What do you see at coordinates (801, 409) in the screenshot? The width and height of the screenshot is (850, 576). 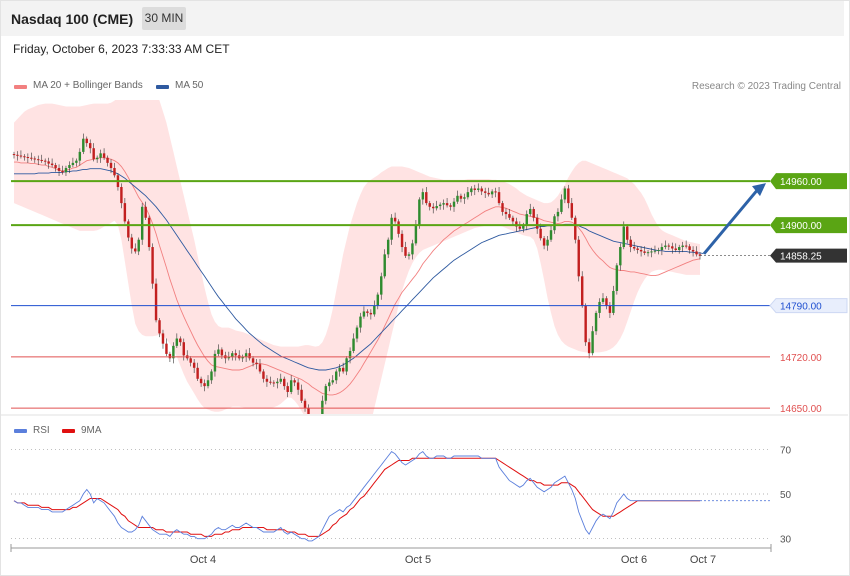 I see `level-value-14650.00: 14650.00` at bounding box center [801, 409].